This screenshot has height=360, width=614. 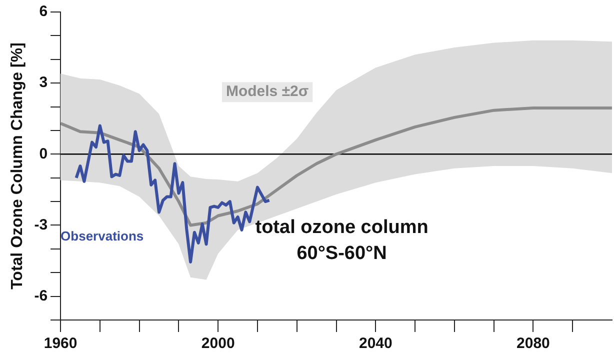 What do you see at coordinates (43, 153) in the screenshot?
I see `y-tick-label: 0` at bounding box center [43, 153].